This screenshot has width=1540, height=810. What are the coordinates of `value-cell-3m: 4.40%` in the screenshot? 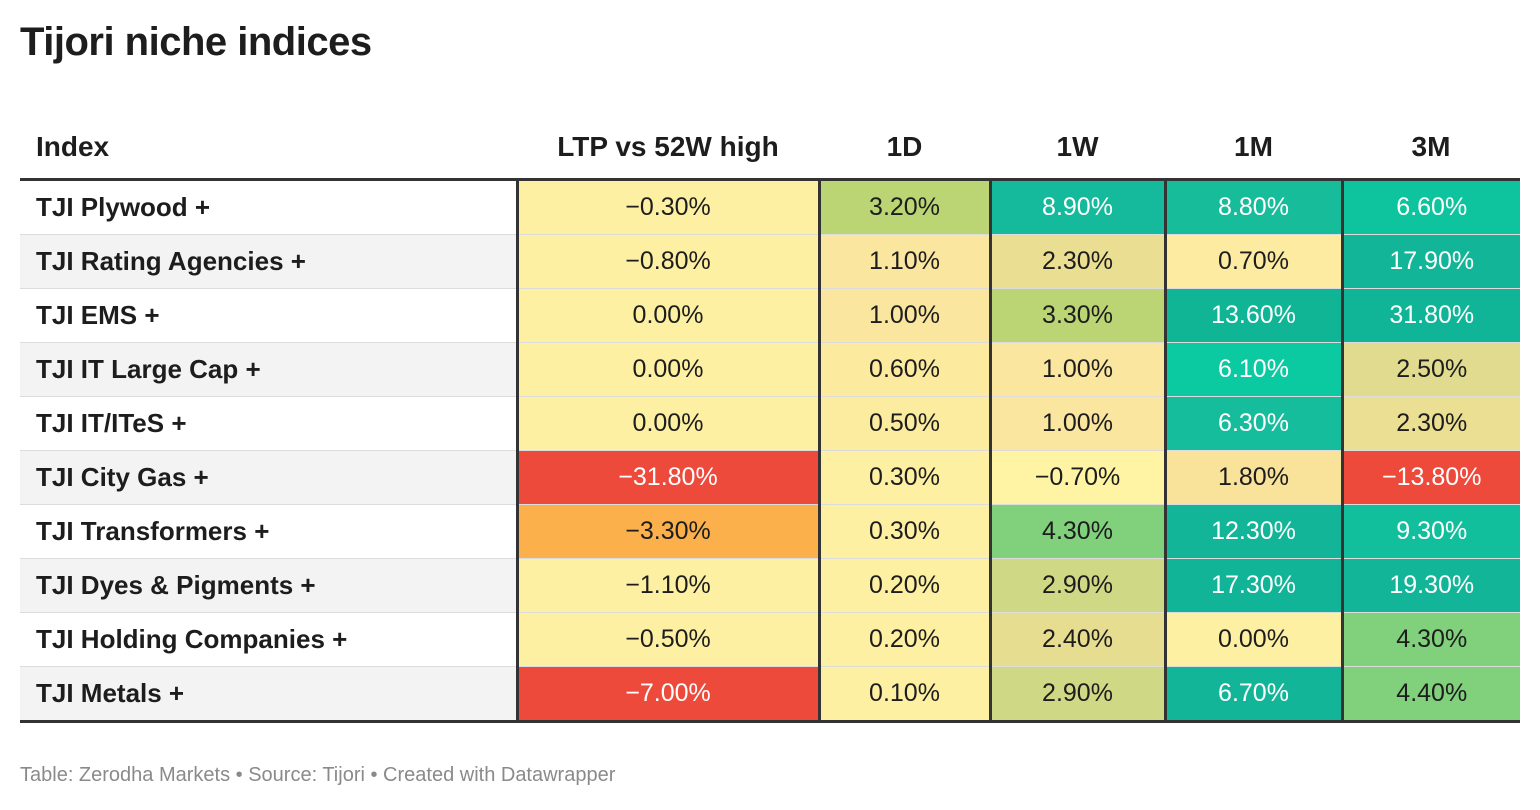 It's located at (1430, 694).